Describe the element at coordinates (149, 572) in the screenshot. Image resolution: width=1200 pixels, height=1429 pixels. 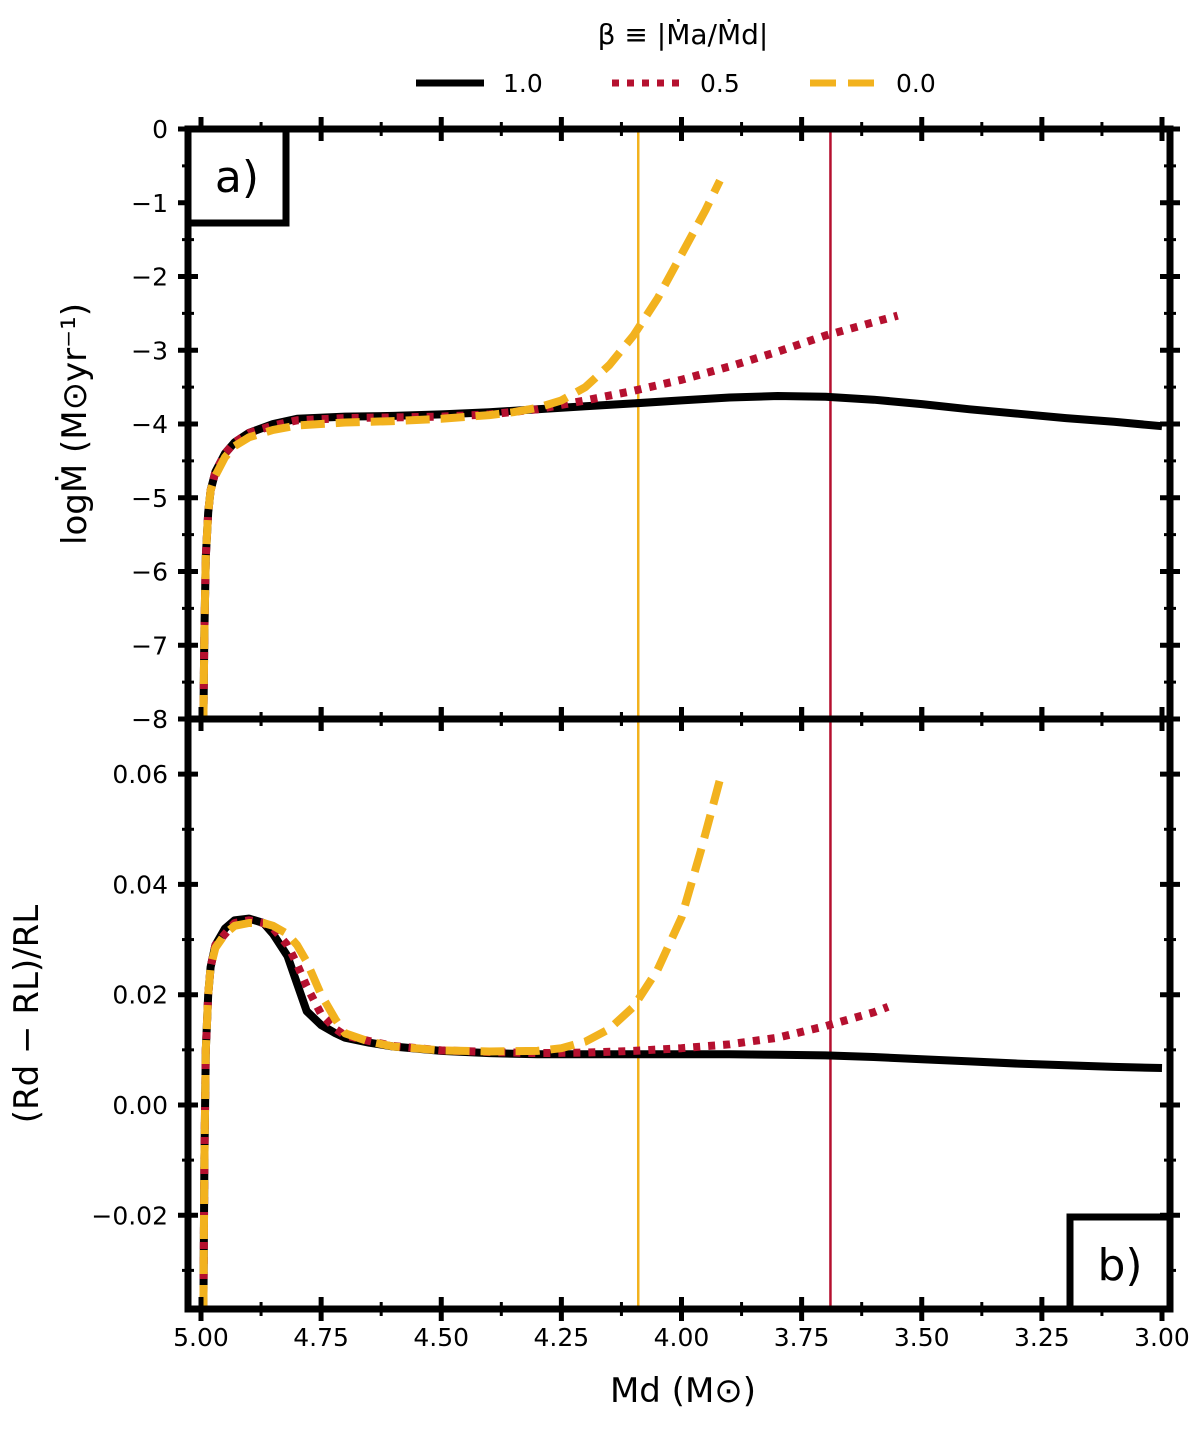
I see `panel-a-ytick-label: −6` at that location.